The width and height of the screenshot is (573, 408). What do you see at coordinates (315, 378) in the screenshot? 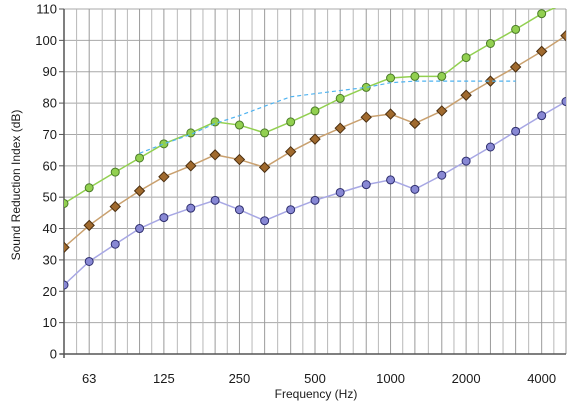
I see `x-tick-label: 500` at bounding box center [315, 378].